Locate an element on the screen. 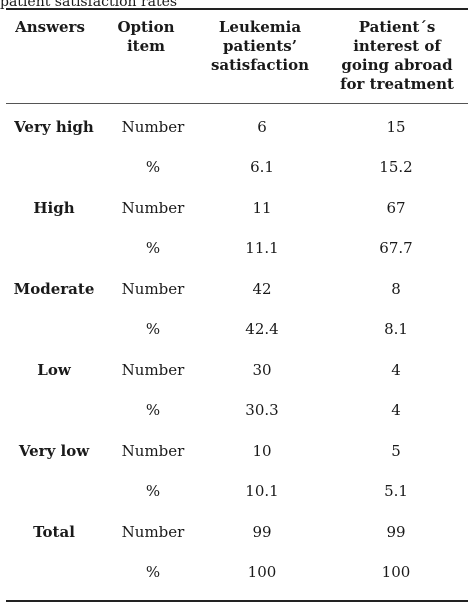  table-row: High Number 11 67 is located at coordinates (237, 212).